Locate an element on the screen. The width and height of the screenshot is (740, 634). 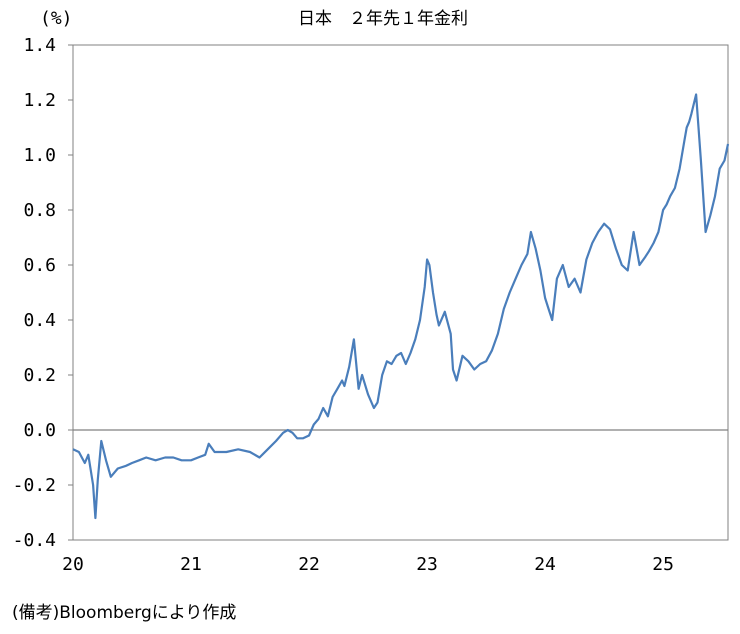
x-tick-label: 23 is located at coordinates (427, 564).